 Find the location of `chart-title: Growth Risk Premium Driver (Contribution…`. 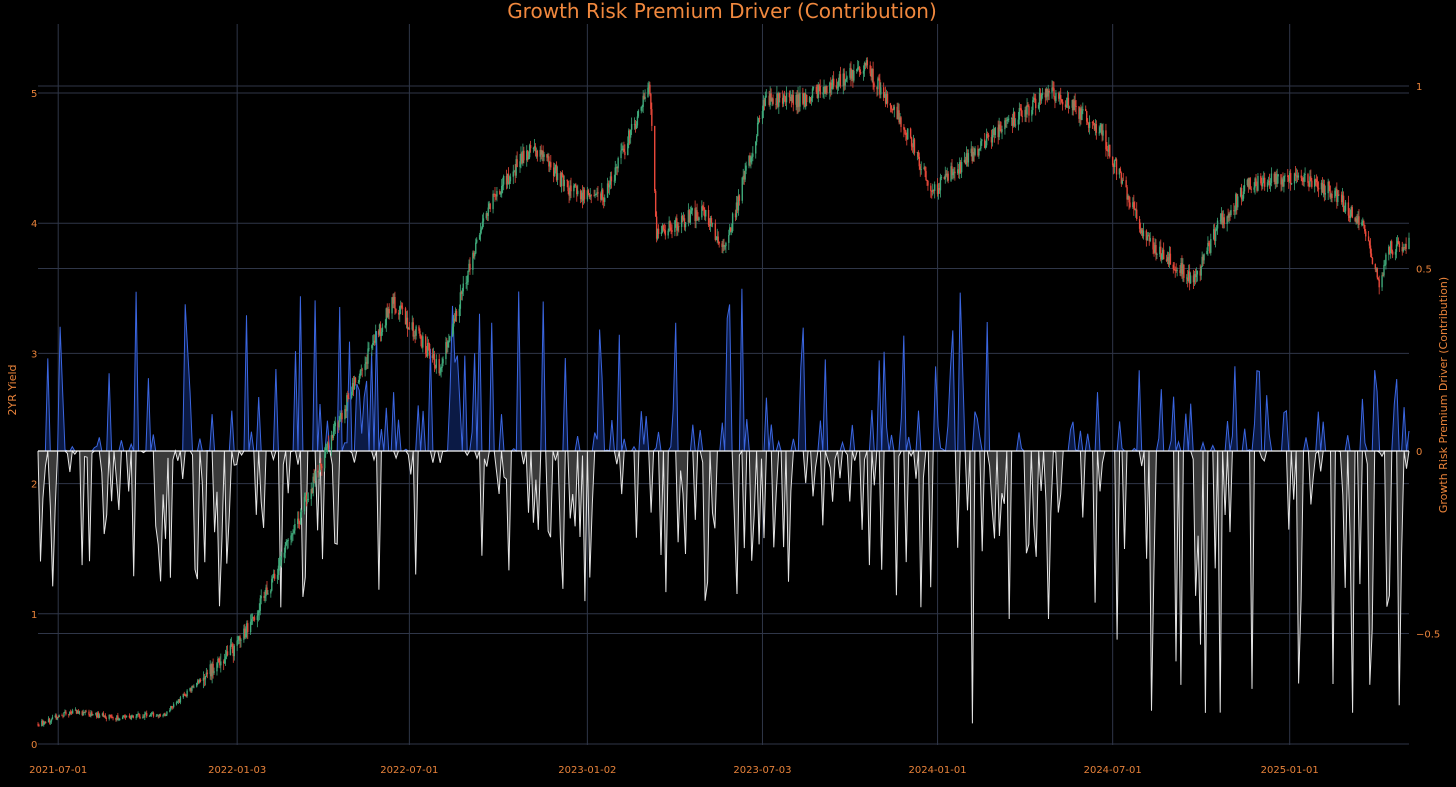

chart-title: Growth Risk Premium Driver (Contribution… is located at coordinates (722, 11).